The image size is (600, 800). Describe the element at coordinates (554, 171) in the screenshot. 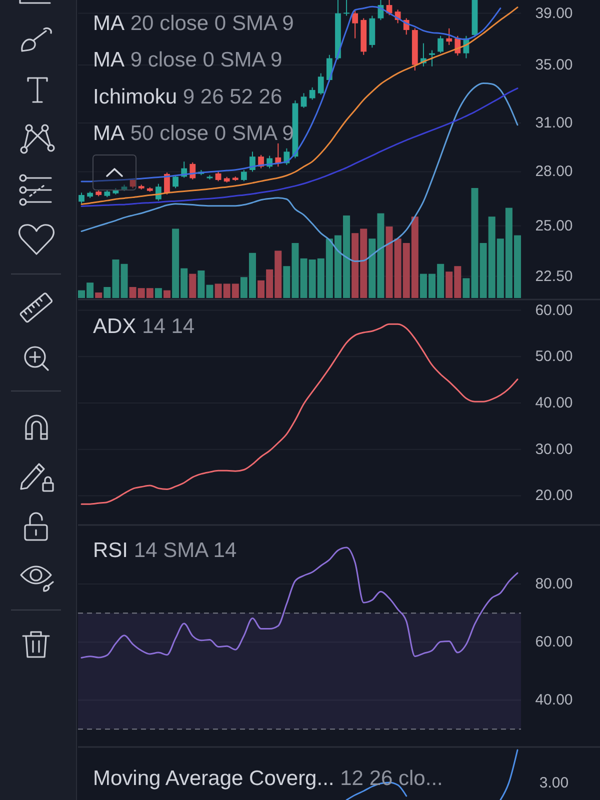

I see `y-tick-label: 28.00` at that location.